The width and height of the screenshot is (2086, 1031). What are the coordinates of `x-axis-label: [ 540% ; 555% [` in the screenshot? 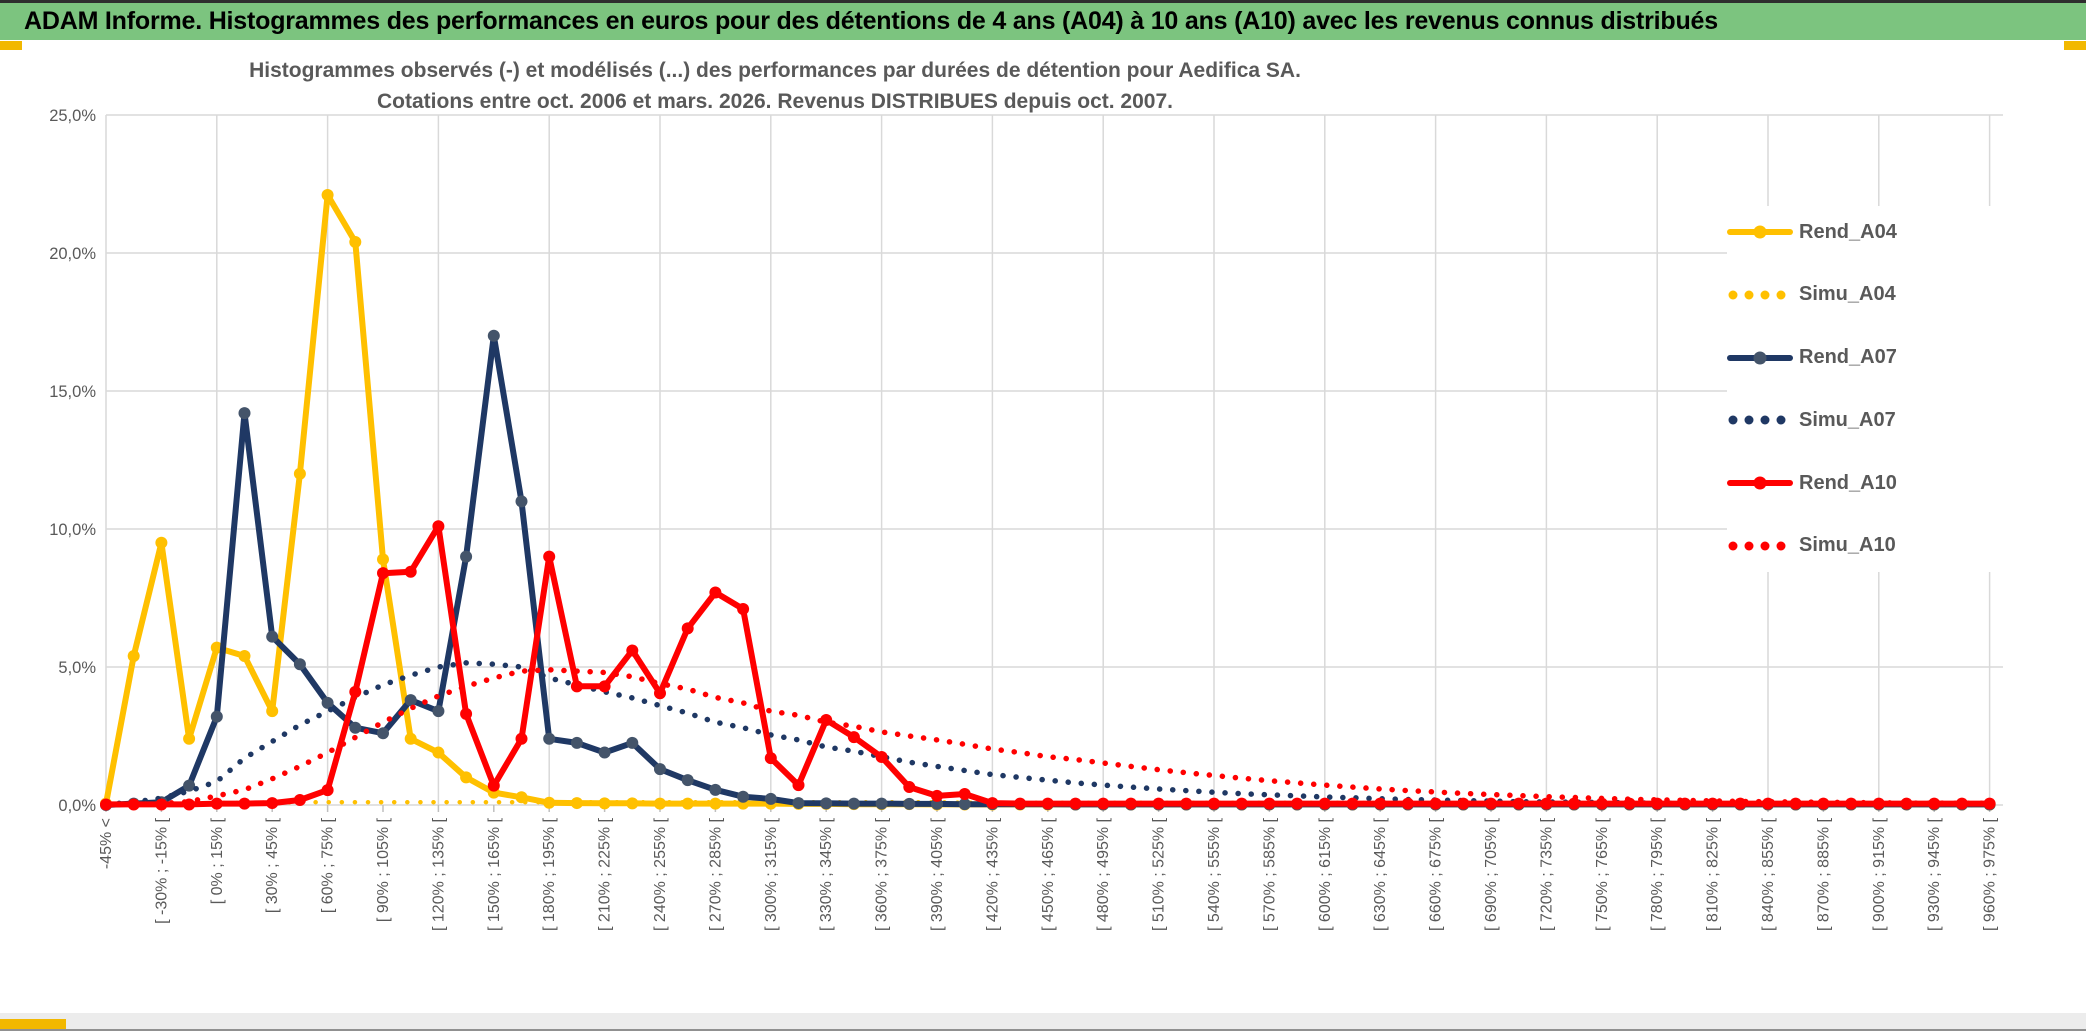 It's located at (1214, 874).